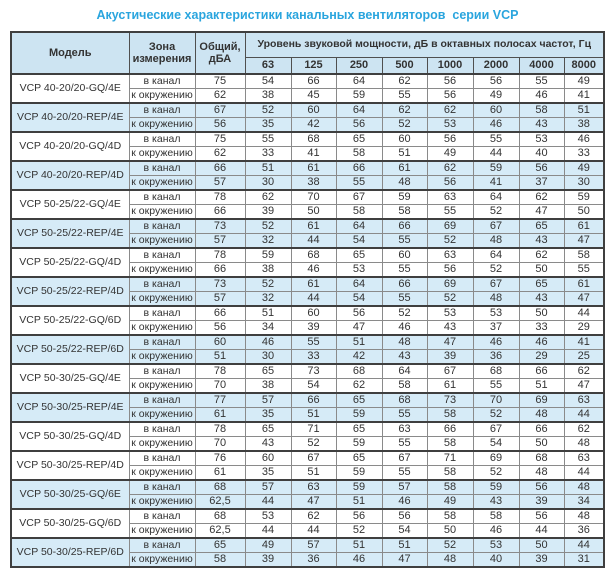  Describe the element at coordinates (450, 284) in the screenshot. I see `spl-value-cell: 69` at that location.